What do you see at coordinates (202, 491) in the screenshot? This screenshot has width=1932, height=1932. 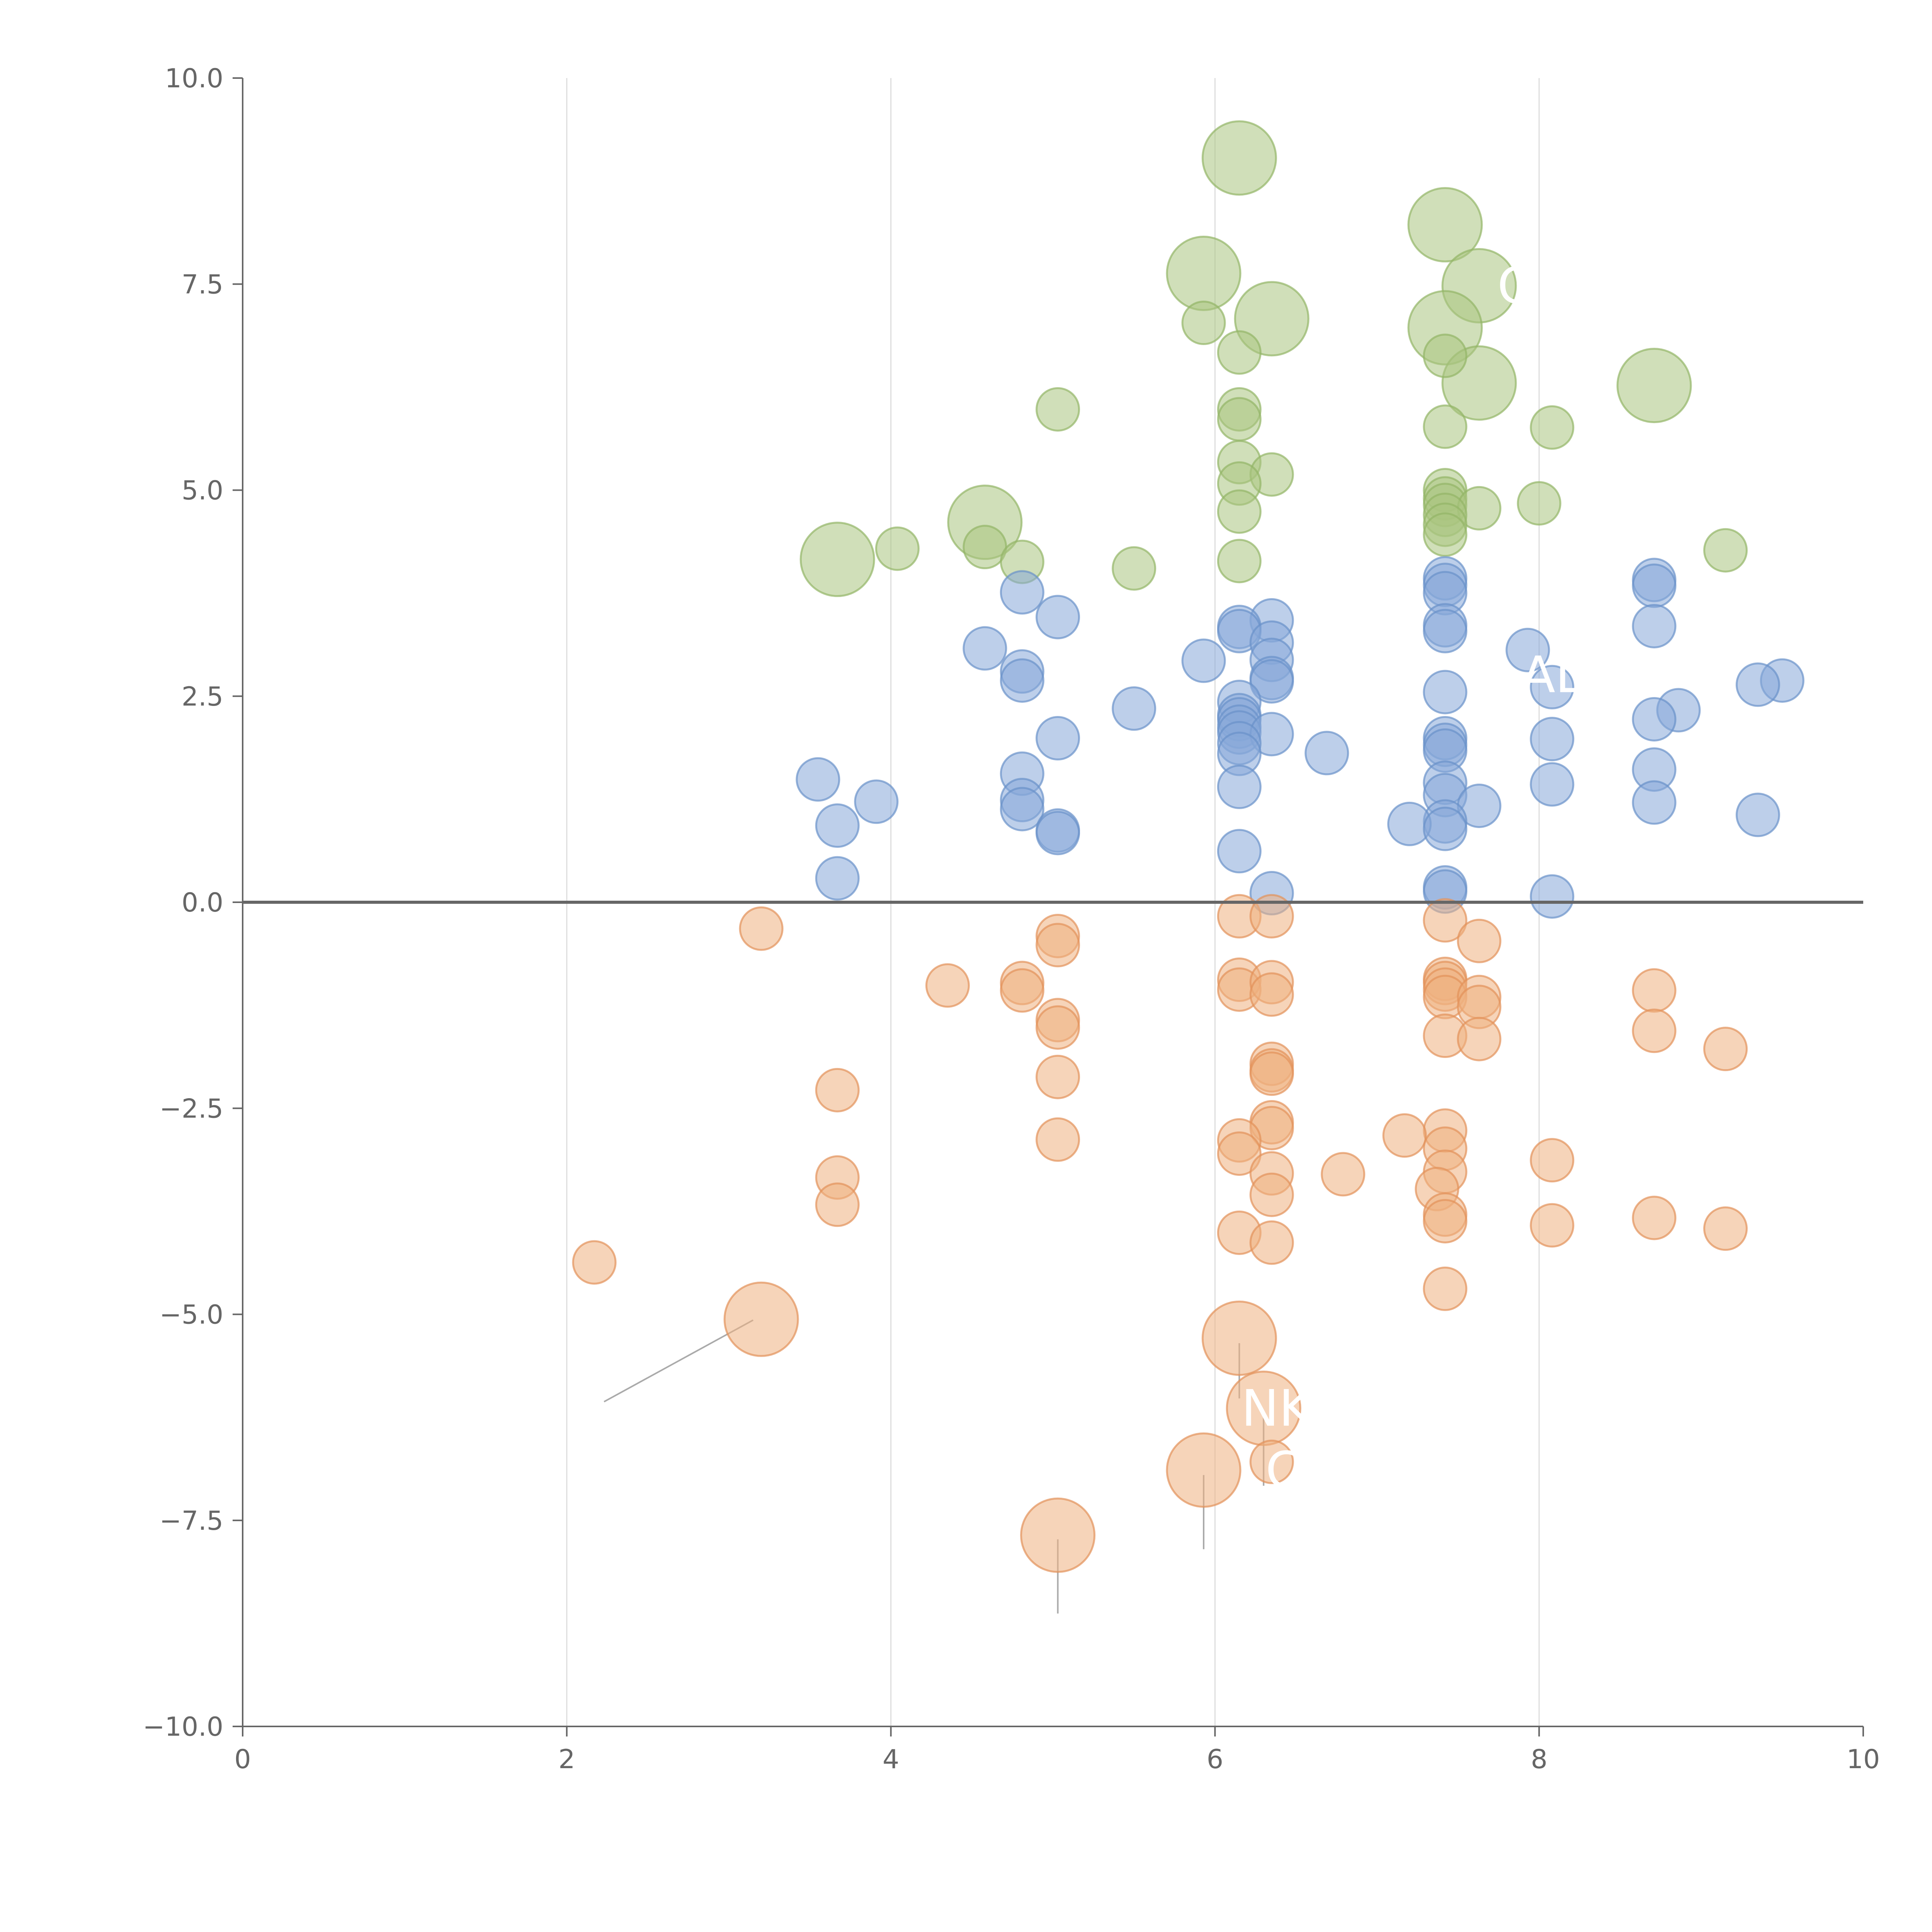 I see `y-tick-label: 5.0` at bounding box center [202, 491].